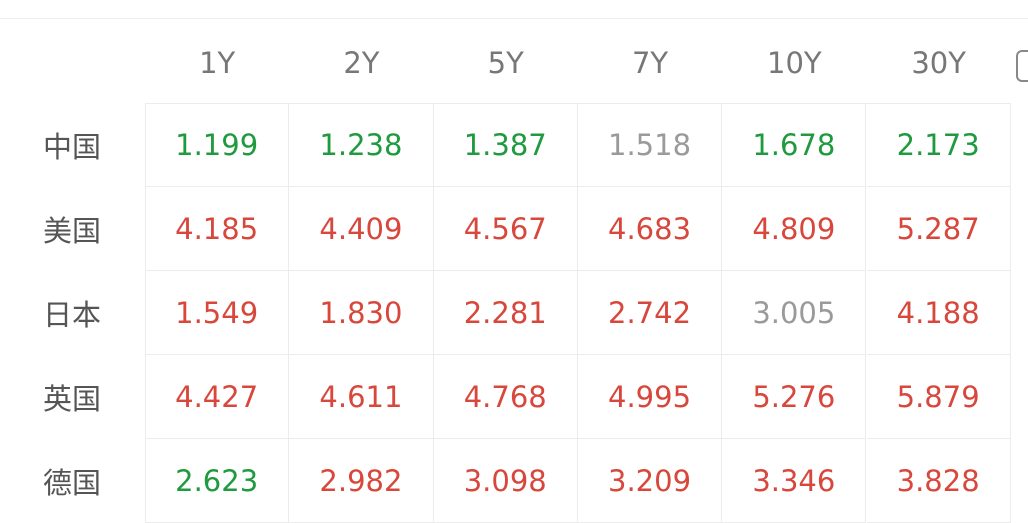 This screenshot has width=1028, height=523. Describe the element at coordinates (514, 18) in the screenshot. I see `top-divider` at that location.